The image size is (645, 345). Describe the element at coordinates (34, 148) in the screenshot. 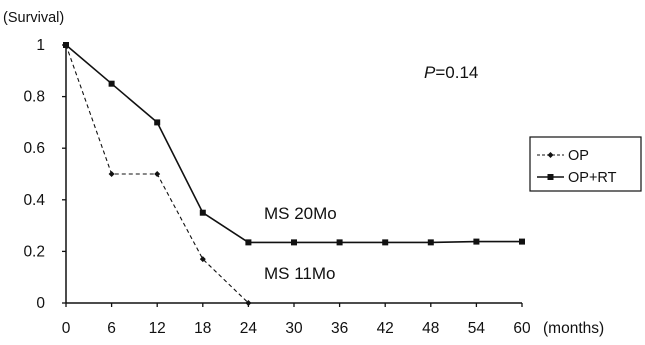

I see `y-tick-label: 0.6` at that location.